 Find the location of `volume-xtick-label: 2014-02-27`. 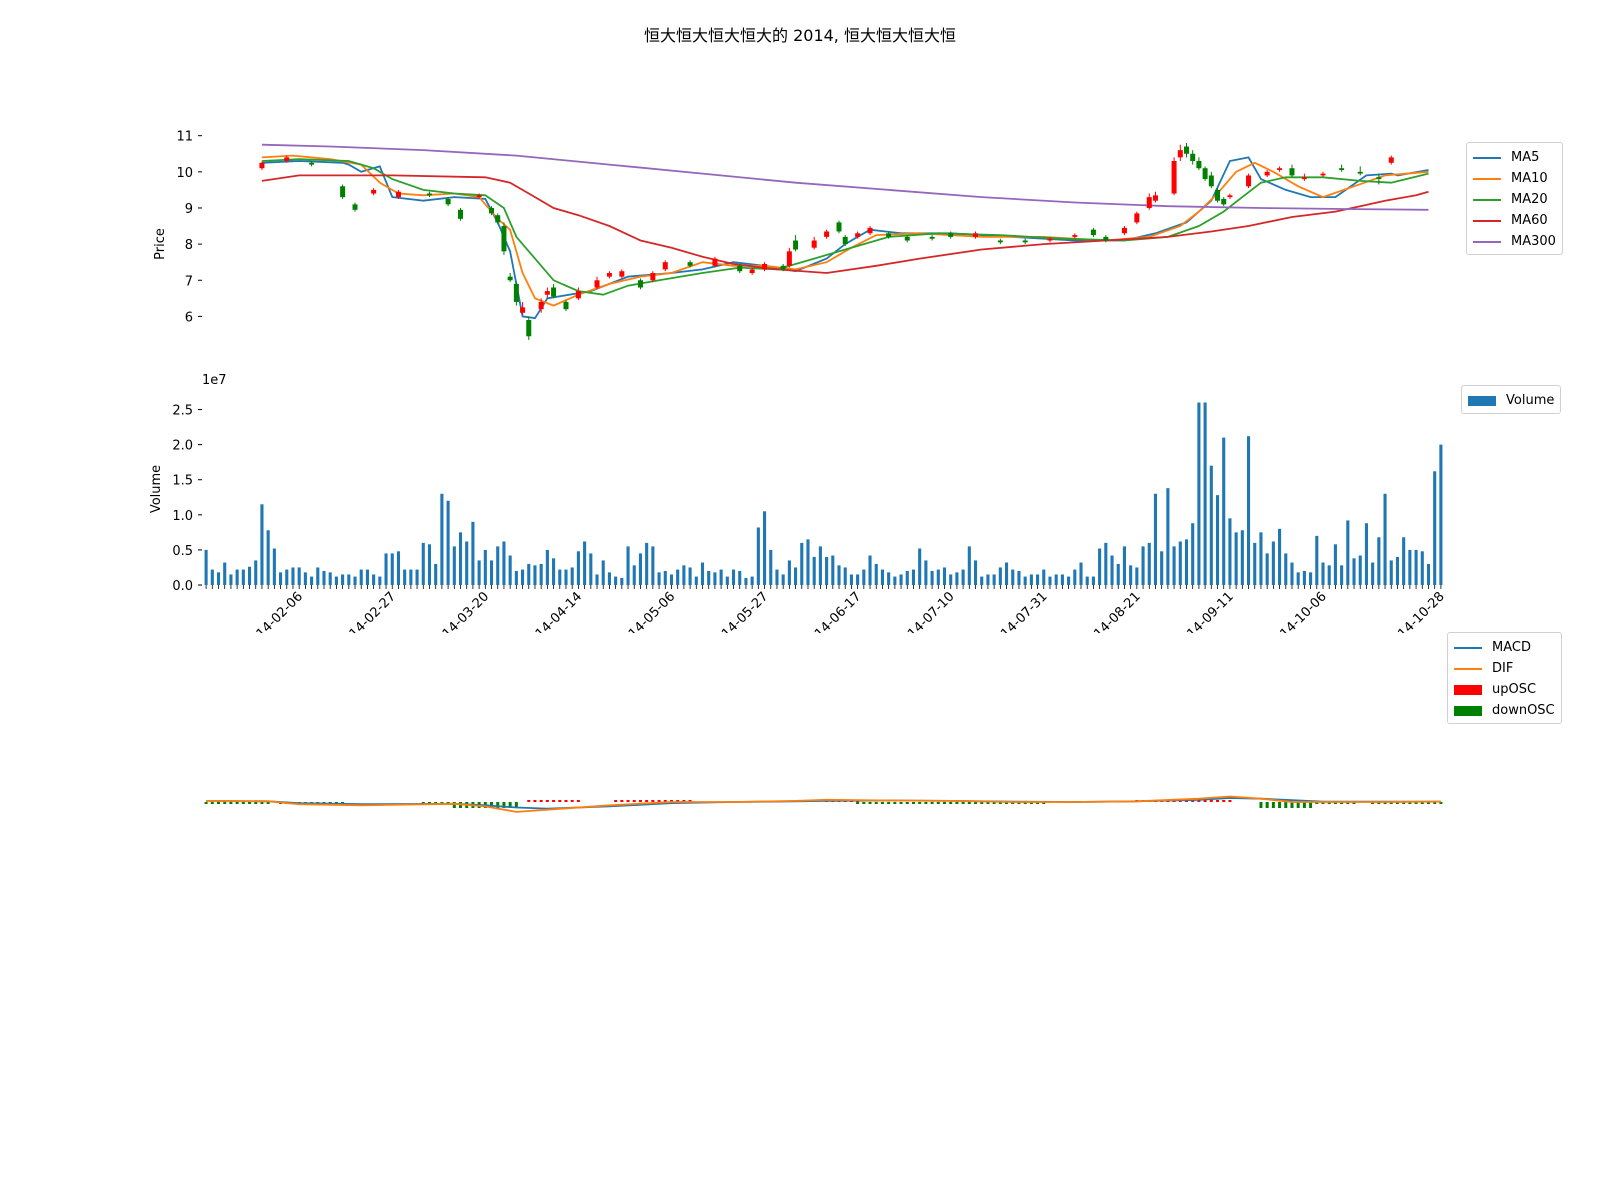

volume-xtick-label: 2014-02-27 is located at coordinates (367, 621).